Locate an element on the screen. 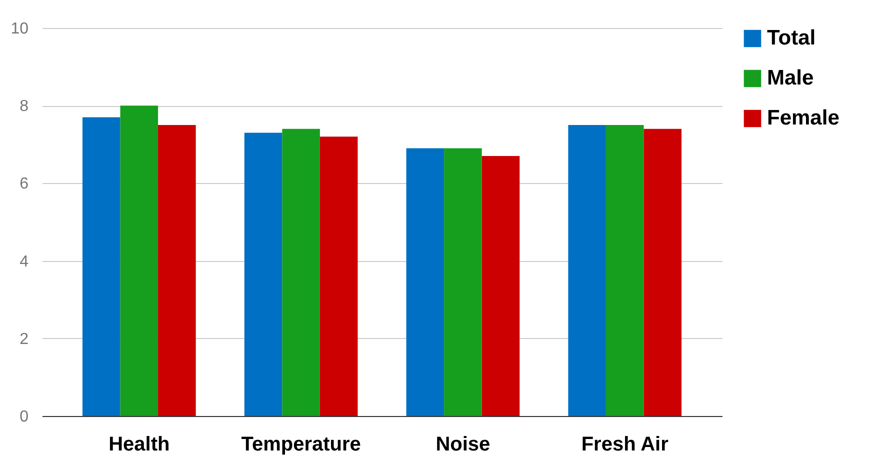 Image resolution: width=880 pixels, height=464 pixels. y-tick-label: 6 is located at coordinates (24, 184).